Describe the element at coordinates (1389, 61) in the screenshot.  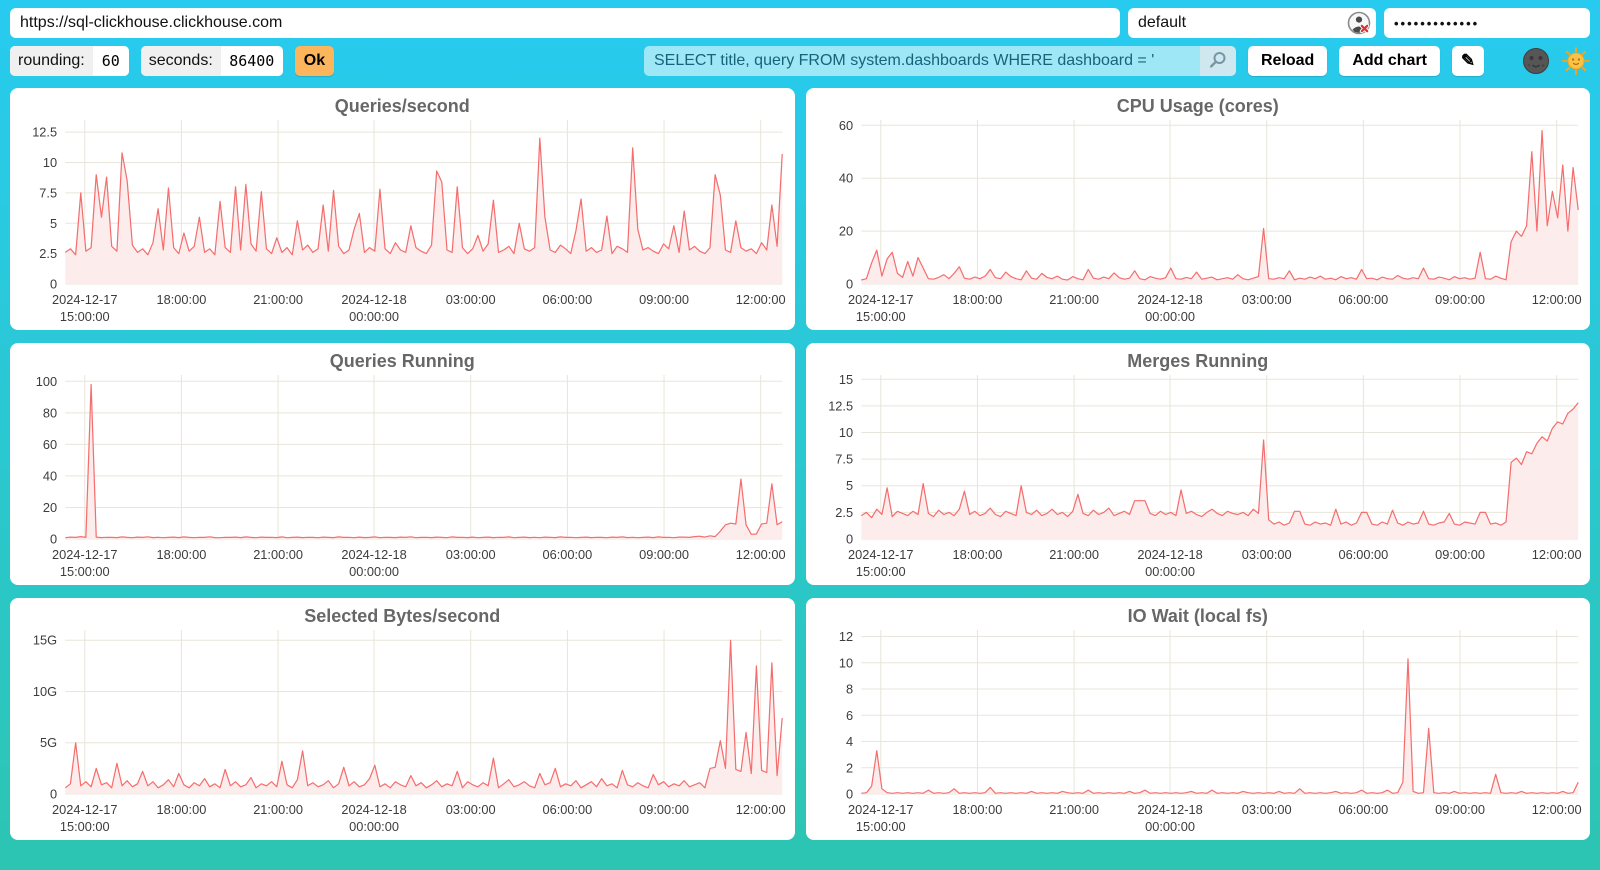
I see `add-chart-button: Add chart` at that location.